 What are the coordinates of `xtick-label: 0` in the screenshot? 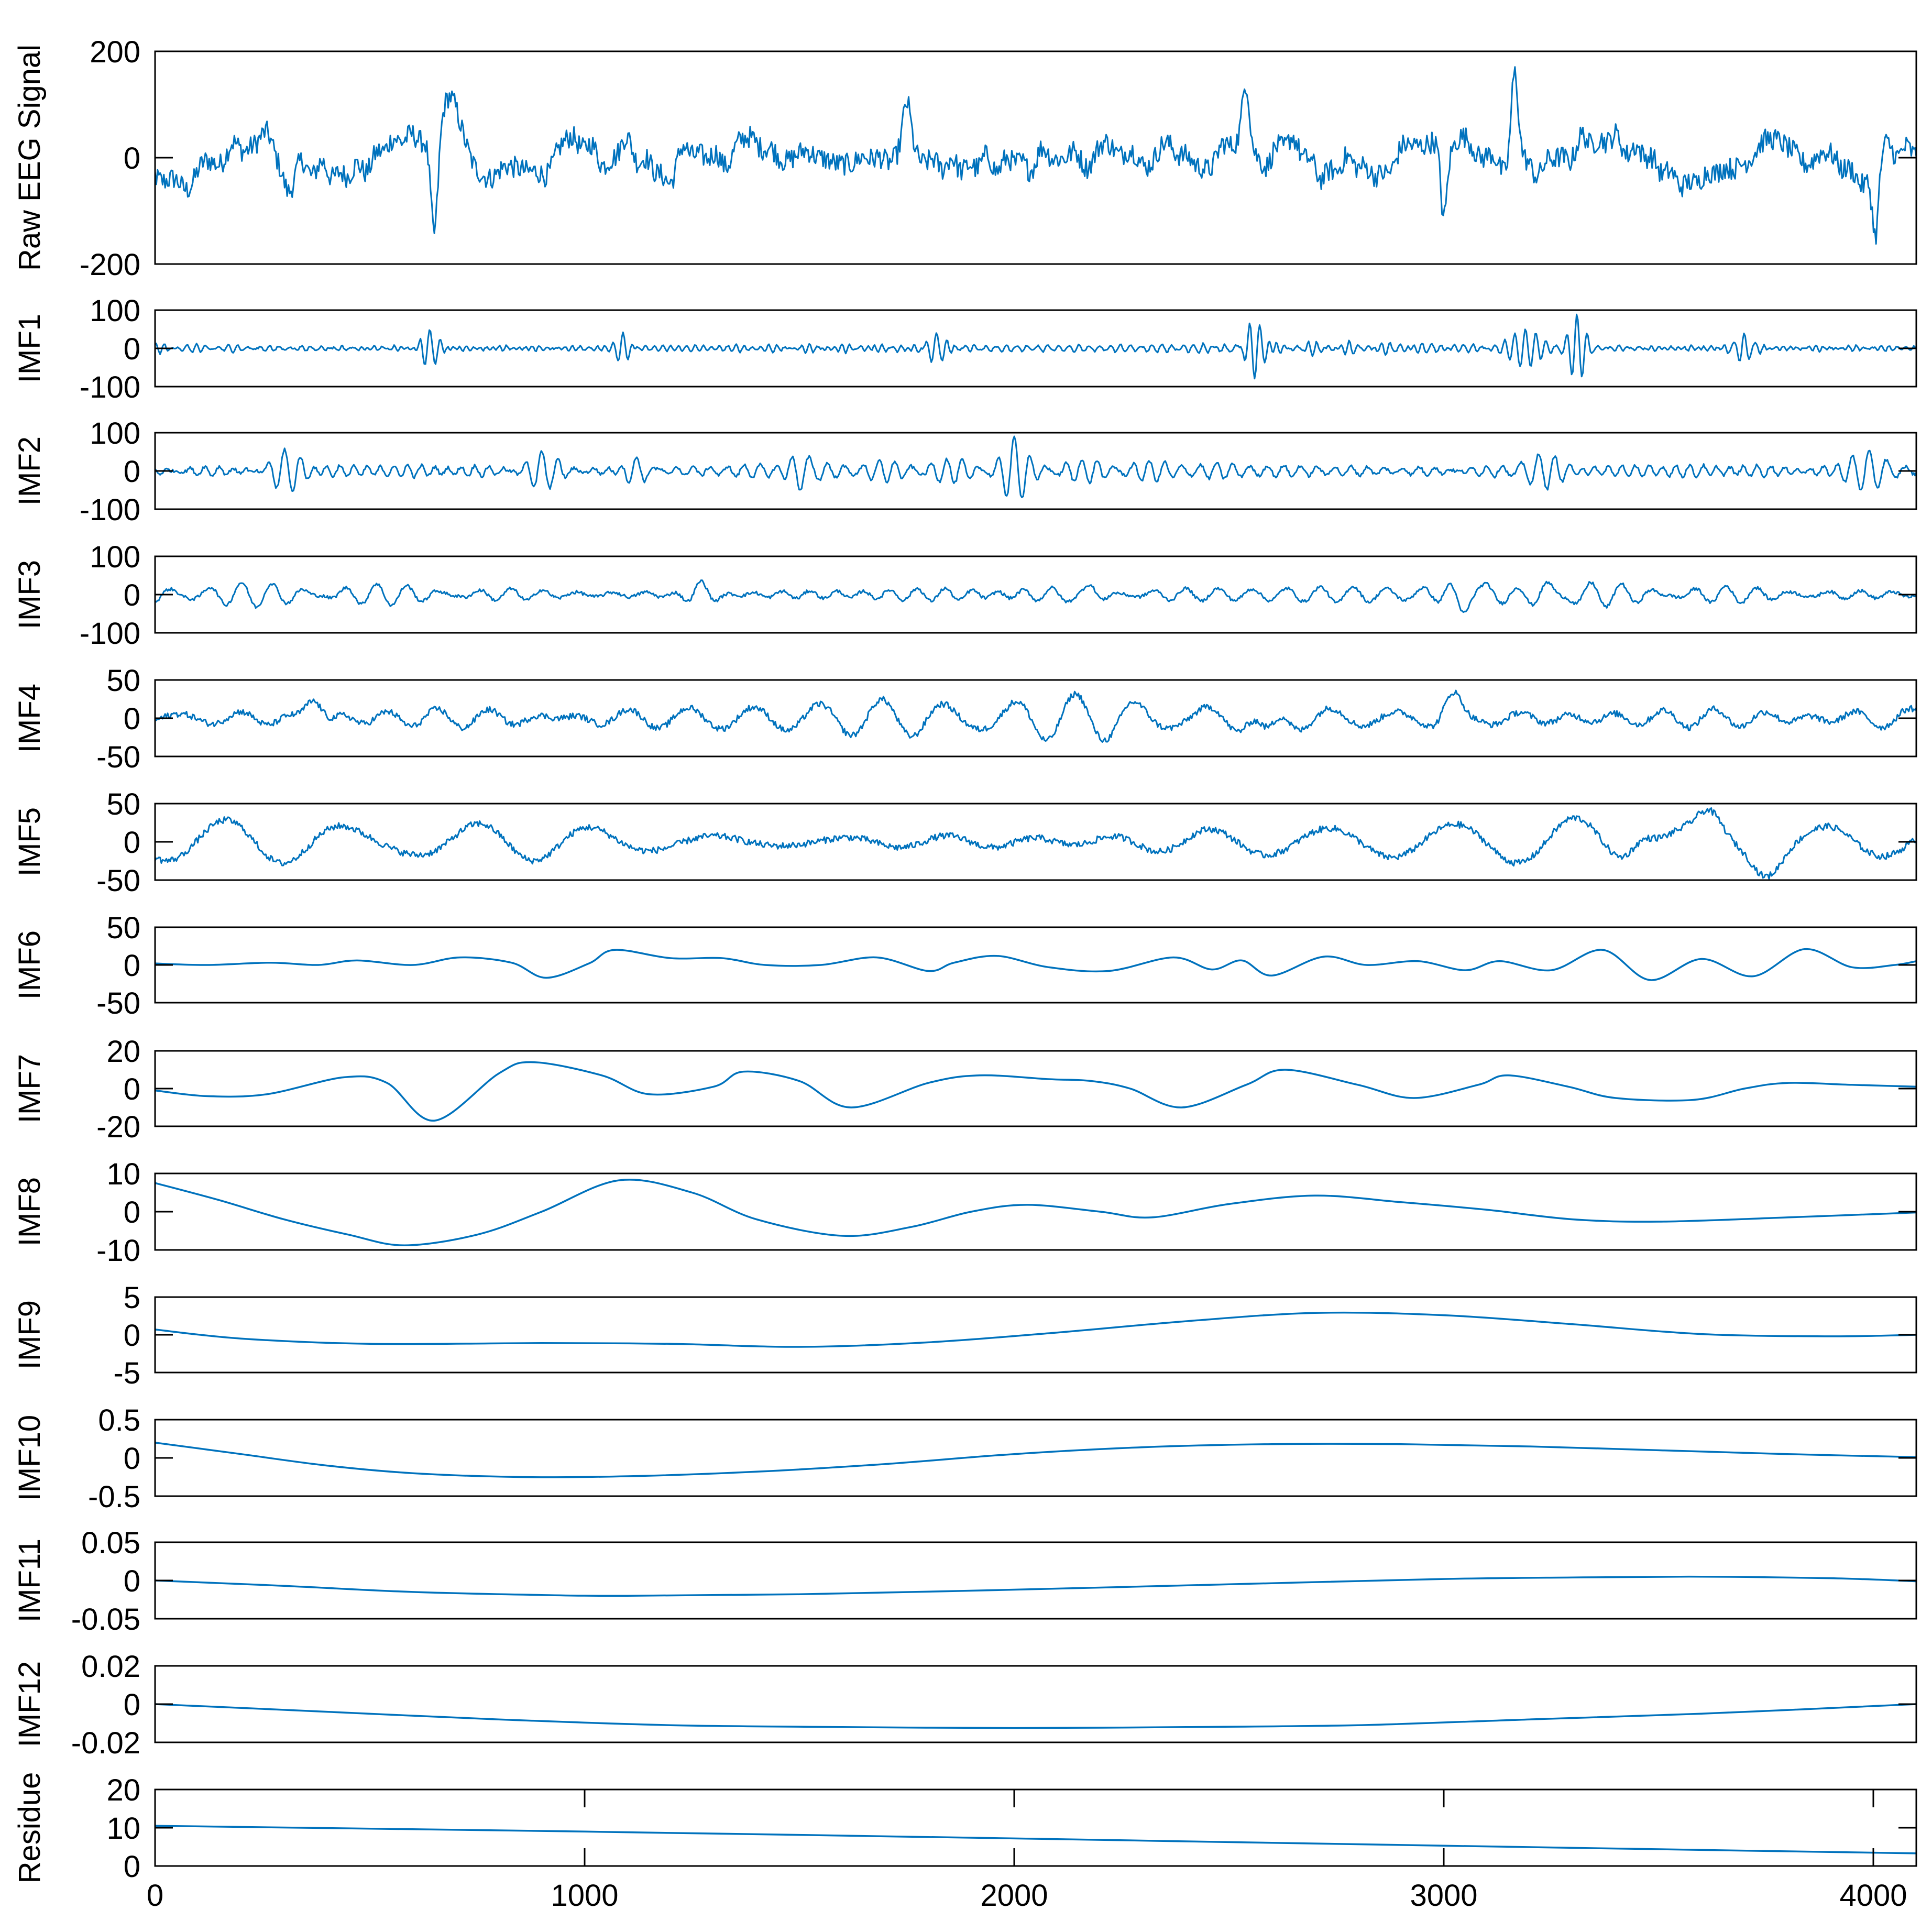 It's located at (155, 1896).